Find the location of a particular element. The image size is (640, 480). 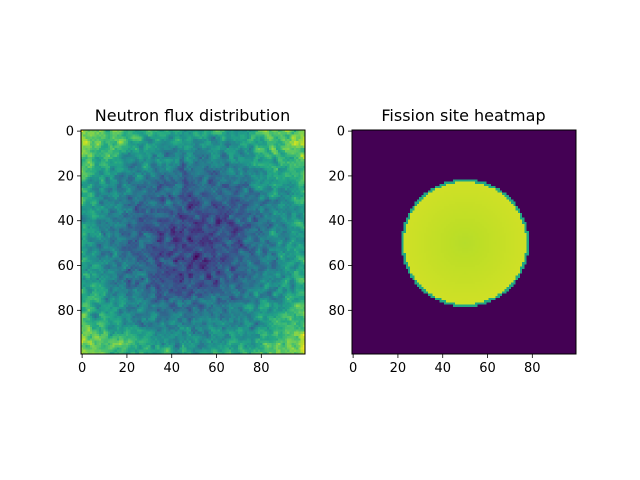

title-fission-site: Fission site heatmap is located at coordinates (463, 115).